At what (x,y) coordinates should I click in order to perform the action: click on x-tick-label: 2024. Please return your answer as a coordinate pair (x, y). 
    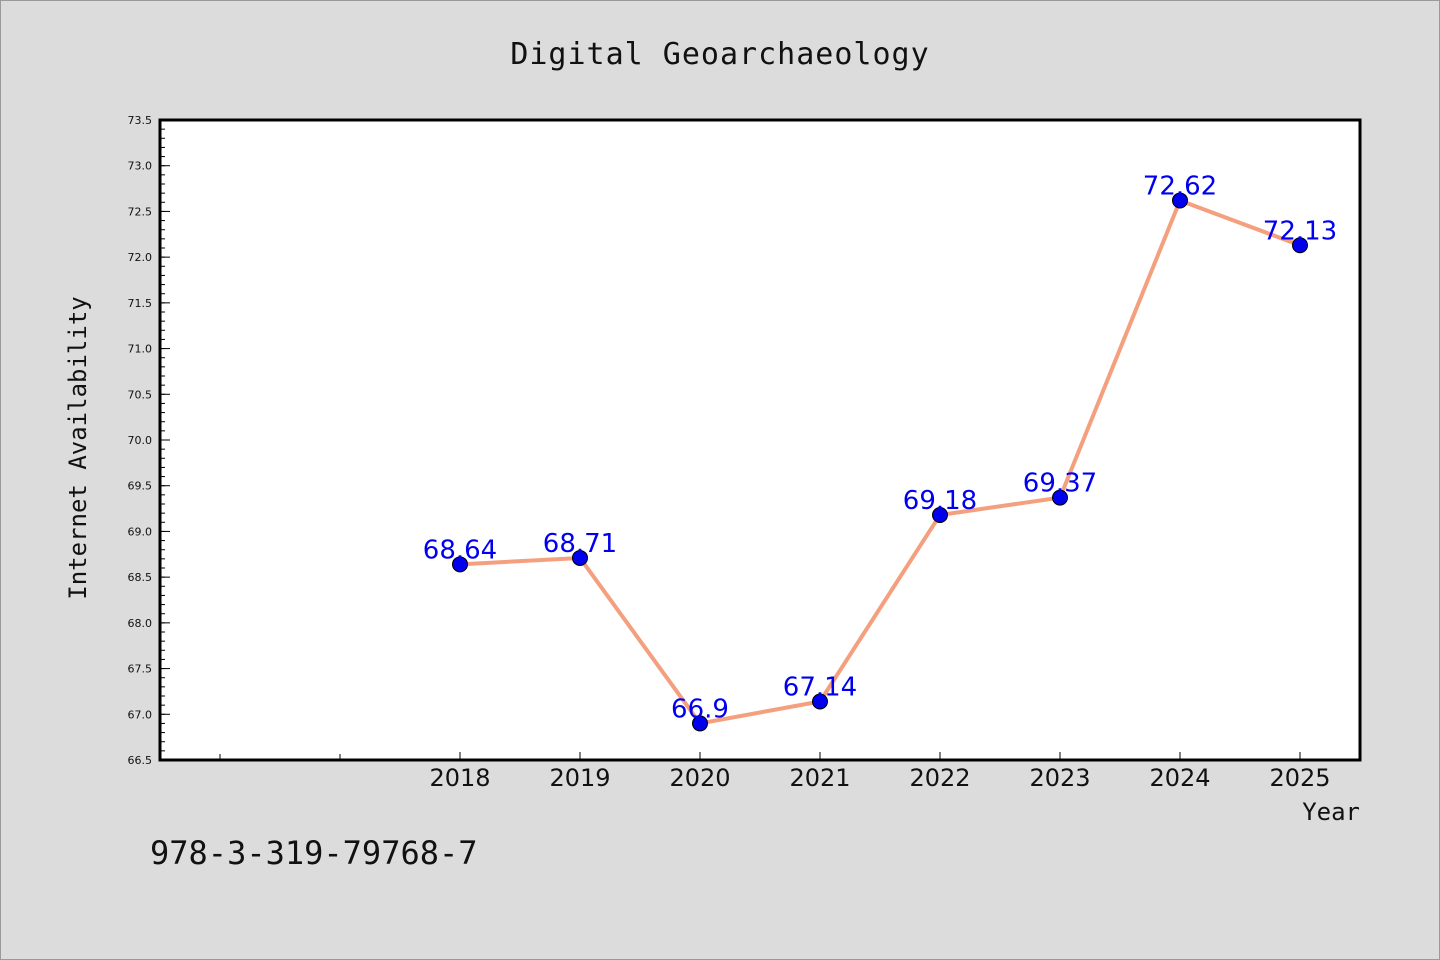
    Looking at the image, I should click on (1179, 778).